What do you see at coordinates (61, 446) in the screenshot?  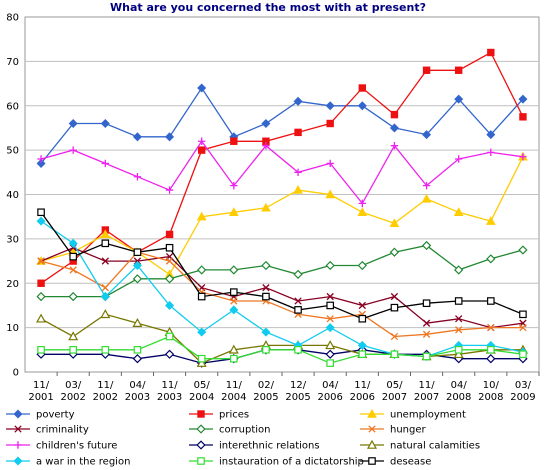 I see `legend-item-children-s-future: children's future` at bounding box center [61, 446].